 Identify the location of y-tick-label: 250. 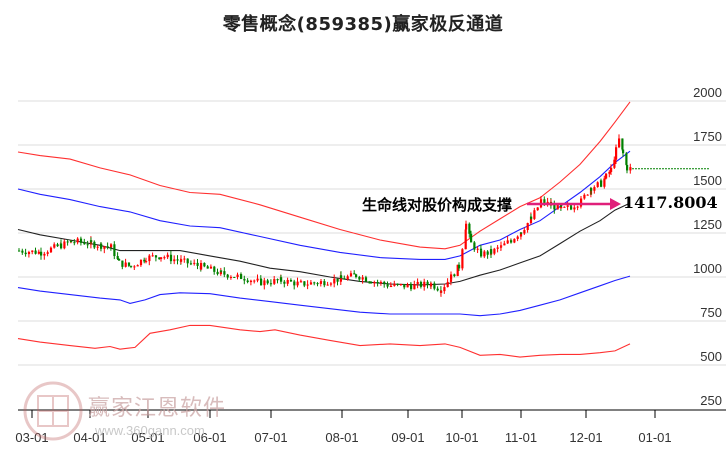
(711, 400).